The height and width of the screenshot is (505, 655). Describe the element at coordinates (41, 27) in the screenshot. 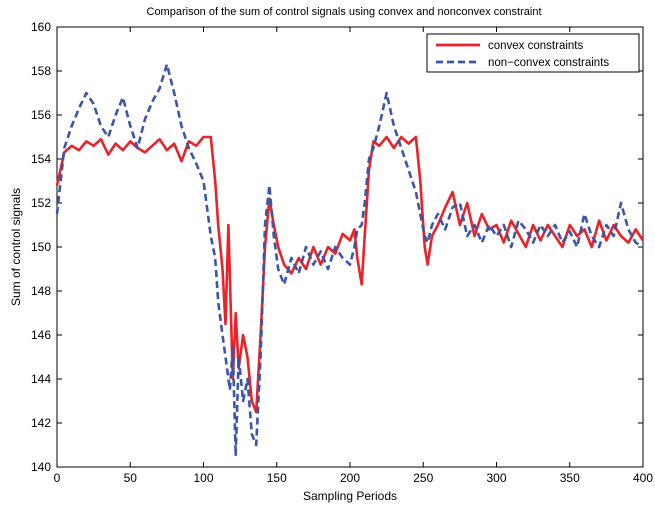

I see `y-tick-label: 160` at that location.